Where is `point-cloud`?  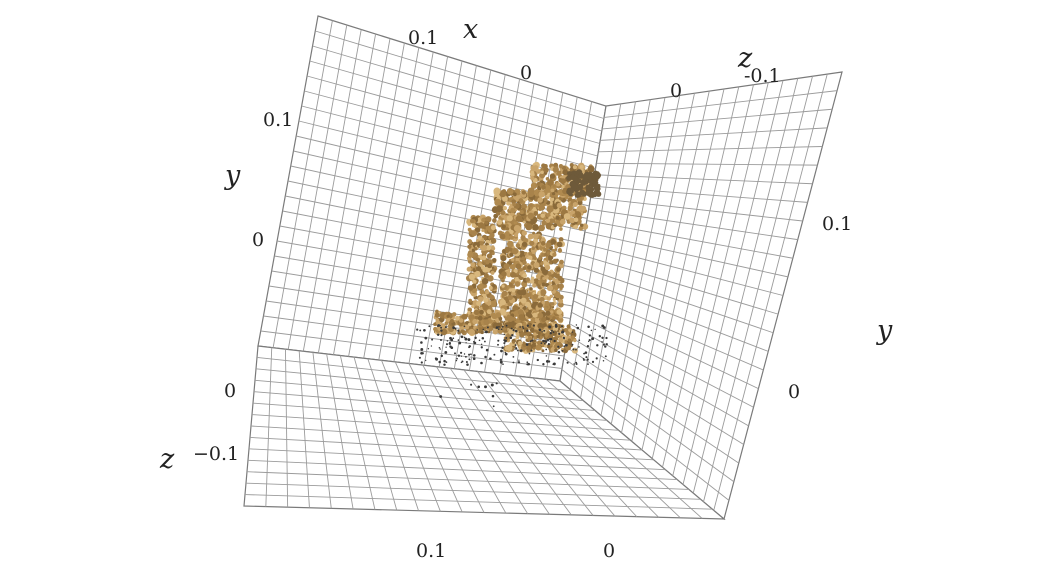 point-cloud is located at coordinates (512, 284).